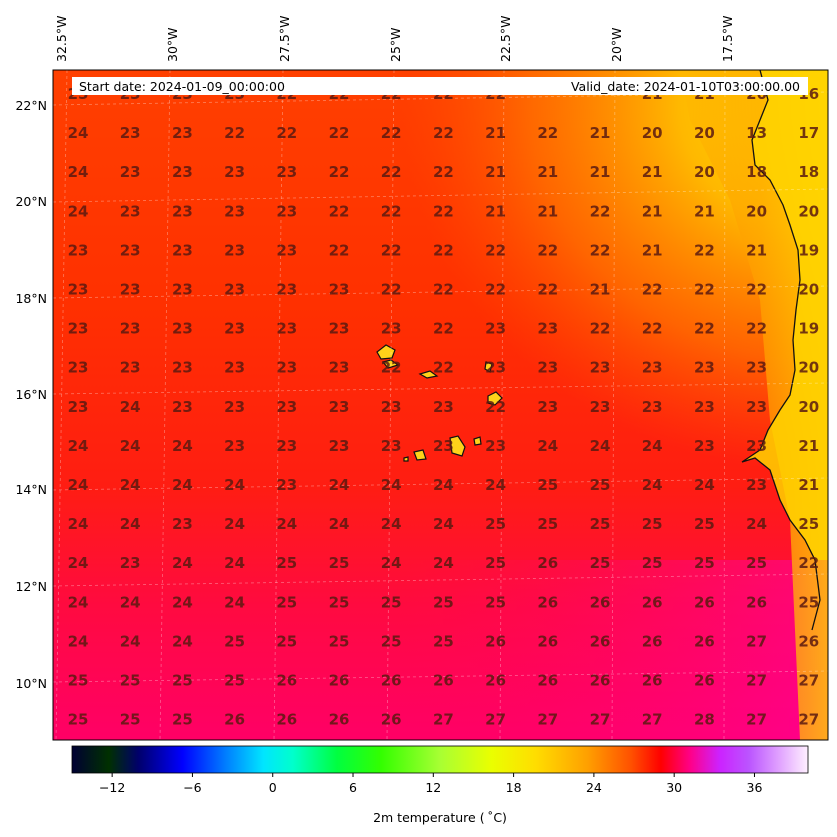  I want to click on colorbar: −12 −6 0 6 12 18 24 30 36 2m temperature ( ˚C), so click(440, 785).